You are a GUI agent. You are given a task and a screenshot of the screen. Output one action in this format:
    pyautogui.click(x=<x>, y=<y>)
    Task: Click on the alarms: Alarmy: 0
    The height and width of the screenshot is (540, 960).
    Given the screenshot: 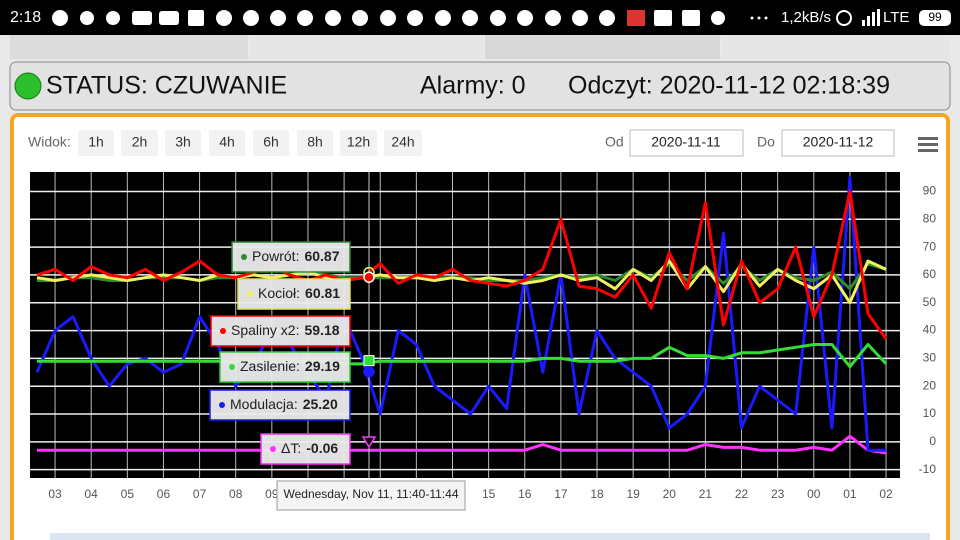 What is the action you would take?
    pyautogui.click(x=473, y=86)
    